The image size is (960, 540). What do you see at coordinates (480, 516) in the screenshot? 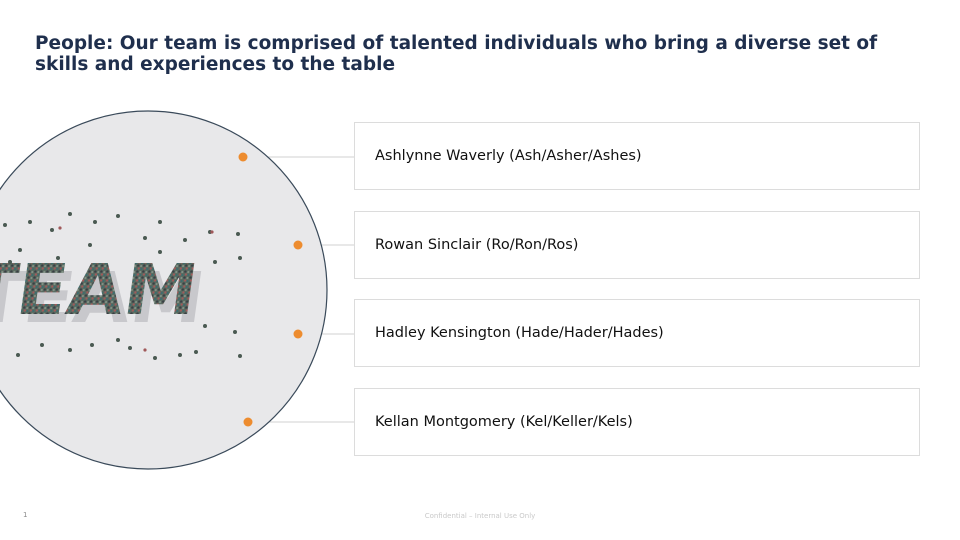
I see `confidential-label: Confidential – Internal Use Only` at bounding box center [480, 516].